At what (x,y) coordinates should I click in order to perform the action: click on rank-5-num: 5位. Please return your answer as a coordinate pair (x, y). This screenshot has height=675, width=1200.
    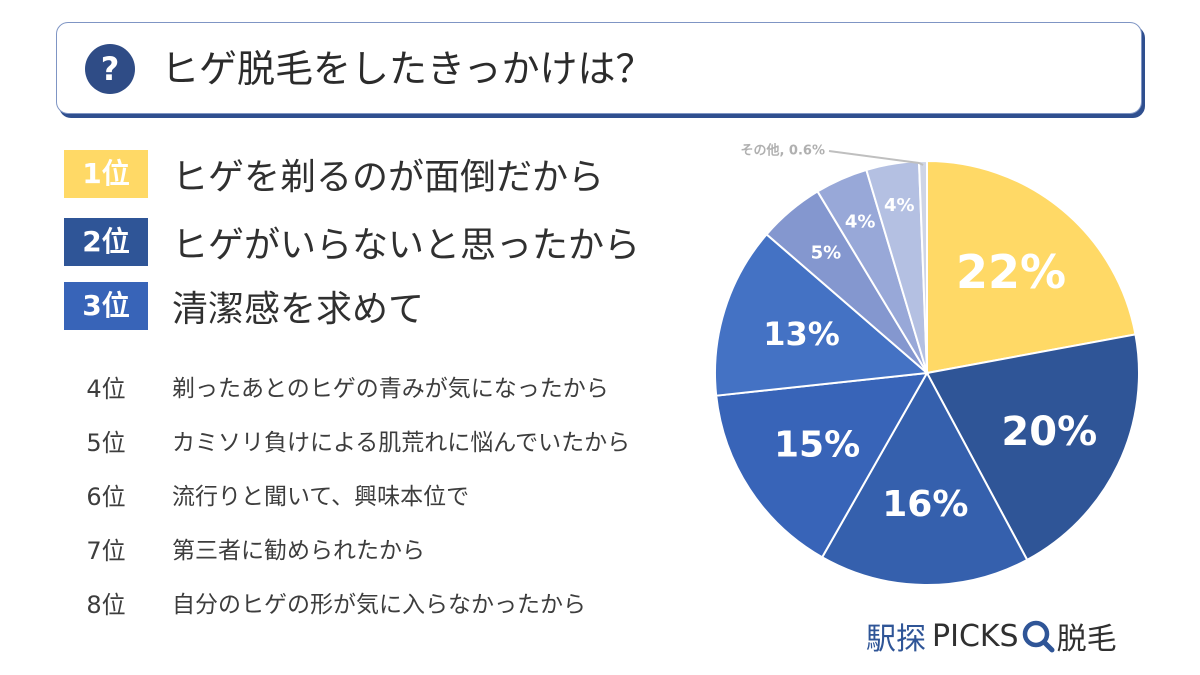
    Looking at the image, I should click on (106, 442).